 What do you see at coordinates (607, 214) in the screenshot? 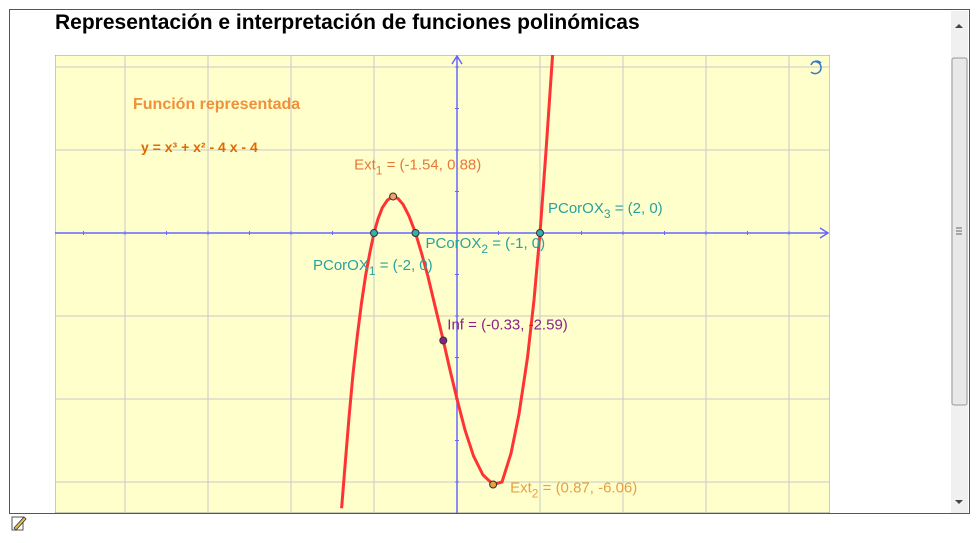
I see `point-index: 3` at bounding box center [607, 214].